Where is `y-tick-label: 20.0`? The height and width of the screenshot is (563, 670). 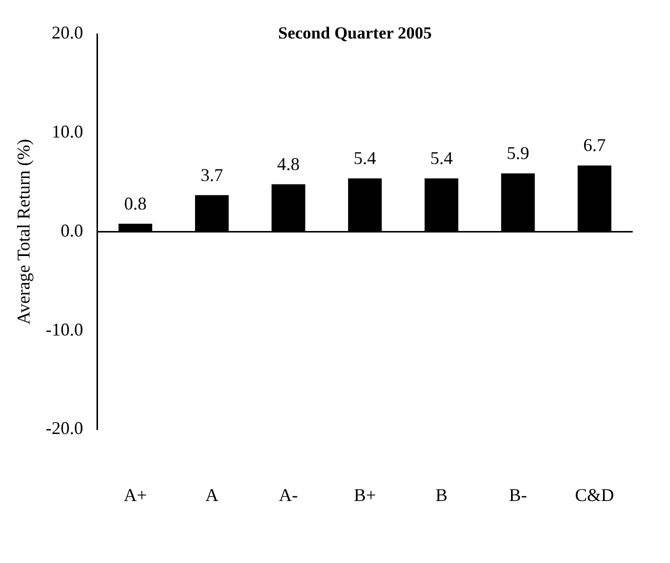
y-tick-label: 20.0 is located at coordinates (68, 32).